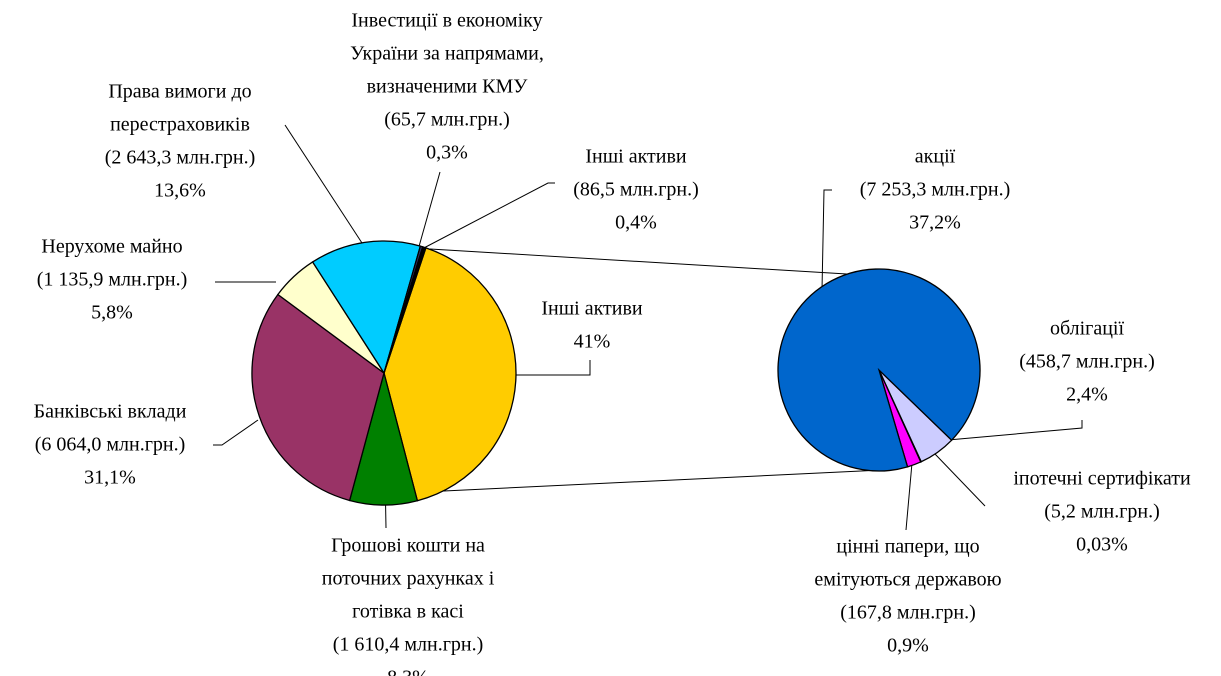 The image size is (1221, 676). What do you see at coordinates (1087, 395) in the screenshot?
I see `value-label: 2,4%` at bounding box center [1087, 395].